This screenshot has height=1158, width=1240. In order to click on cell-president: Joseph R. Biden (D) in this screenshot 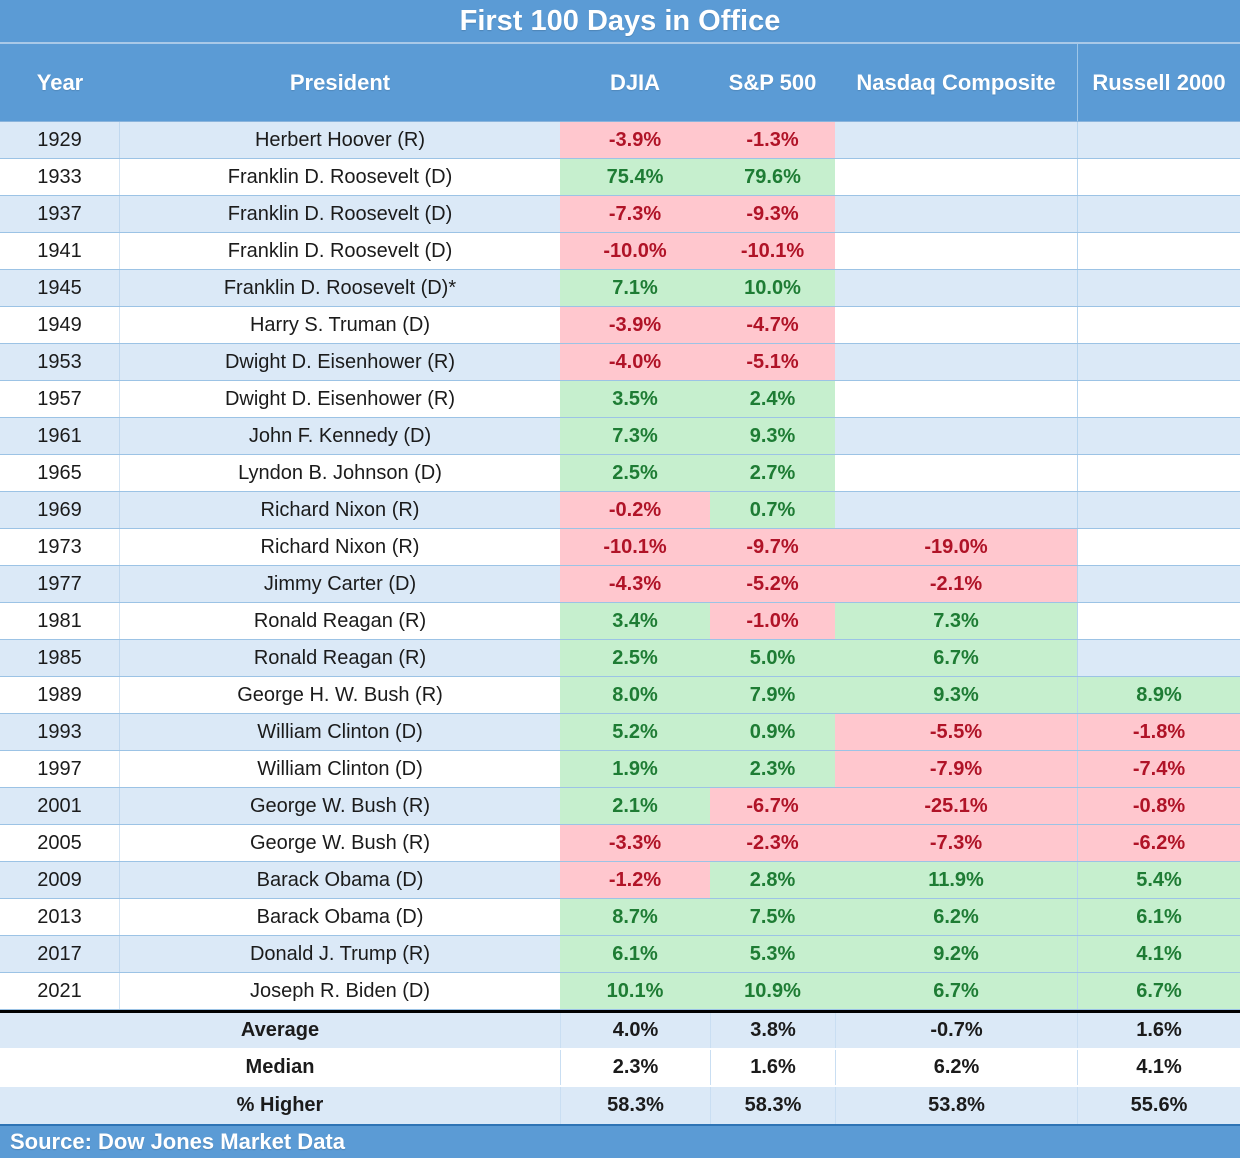, I will do `click(340, 990)`.